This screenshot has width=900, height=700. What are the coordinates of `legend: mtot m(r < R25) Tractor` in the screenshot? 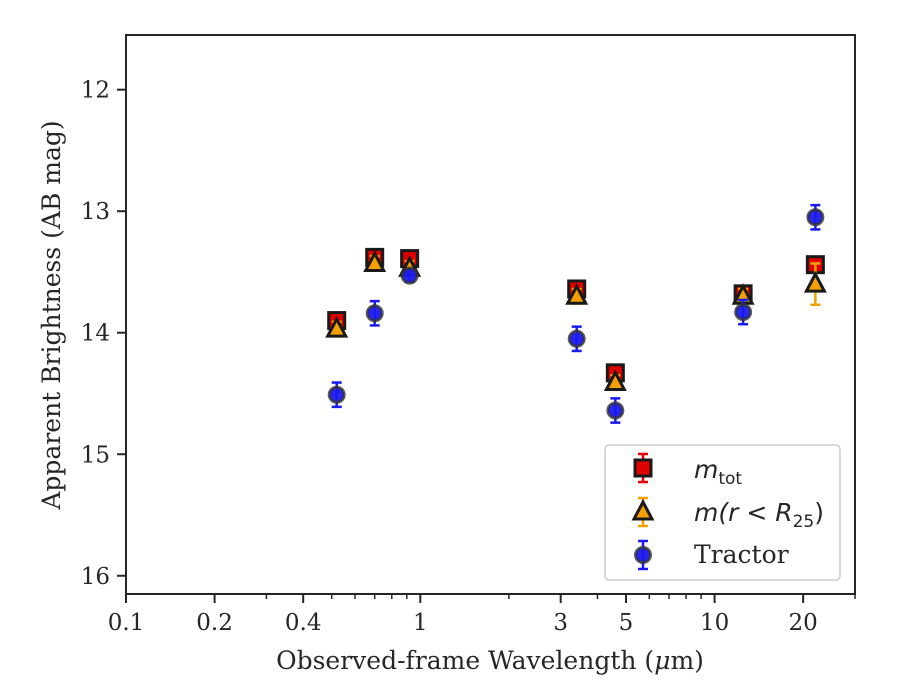 It's located at (722, 512).